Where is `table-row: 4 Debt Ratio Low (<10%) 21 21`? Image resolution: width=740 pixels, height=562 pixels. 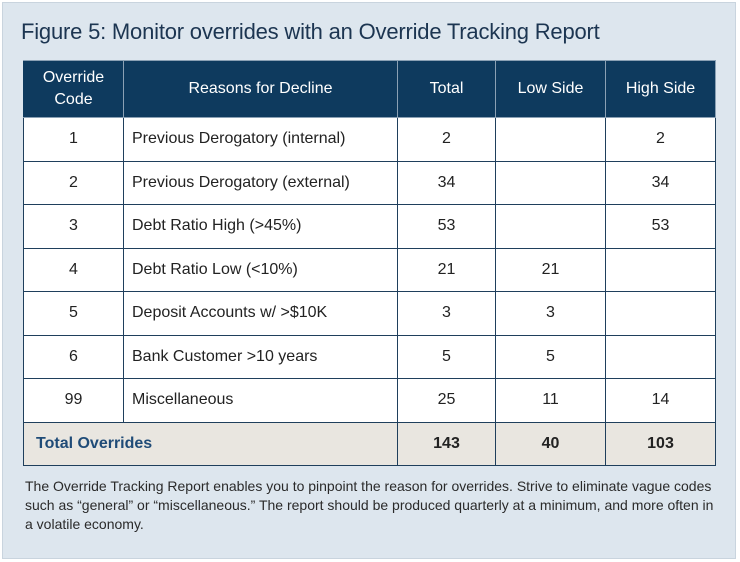
table-row: 4 Debt Ratio Low (<10%) 21 21 is located at coordinates (369, 269).